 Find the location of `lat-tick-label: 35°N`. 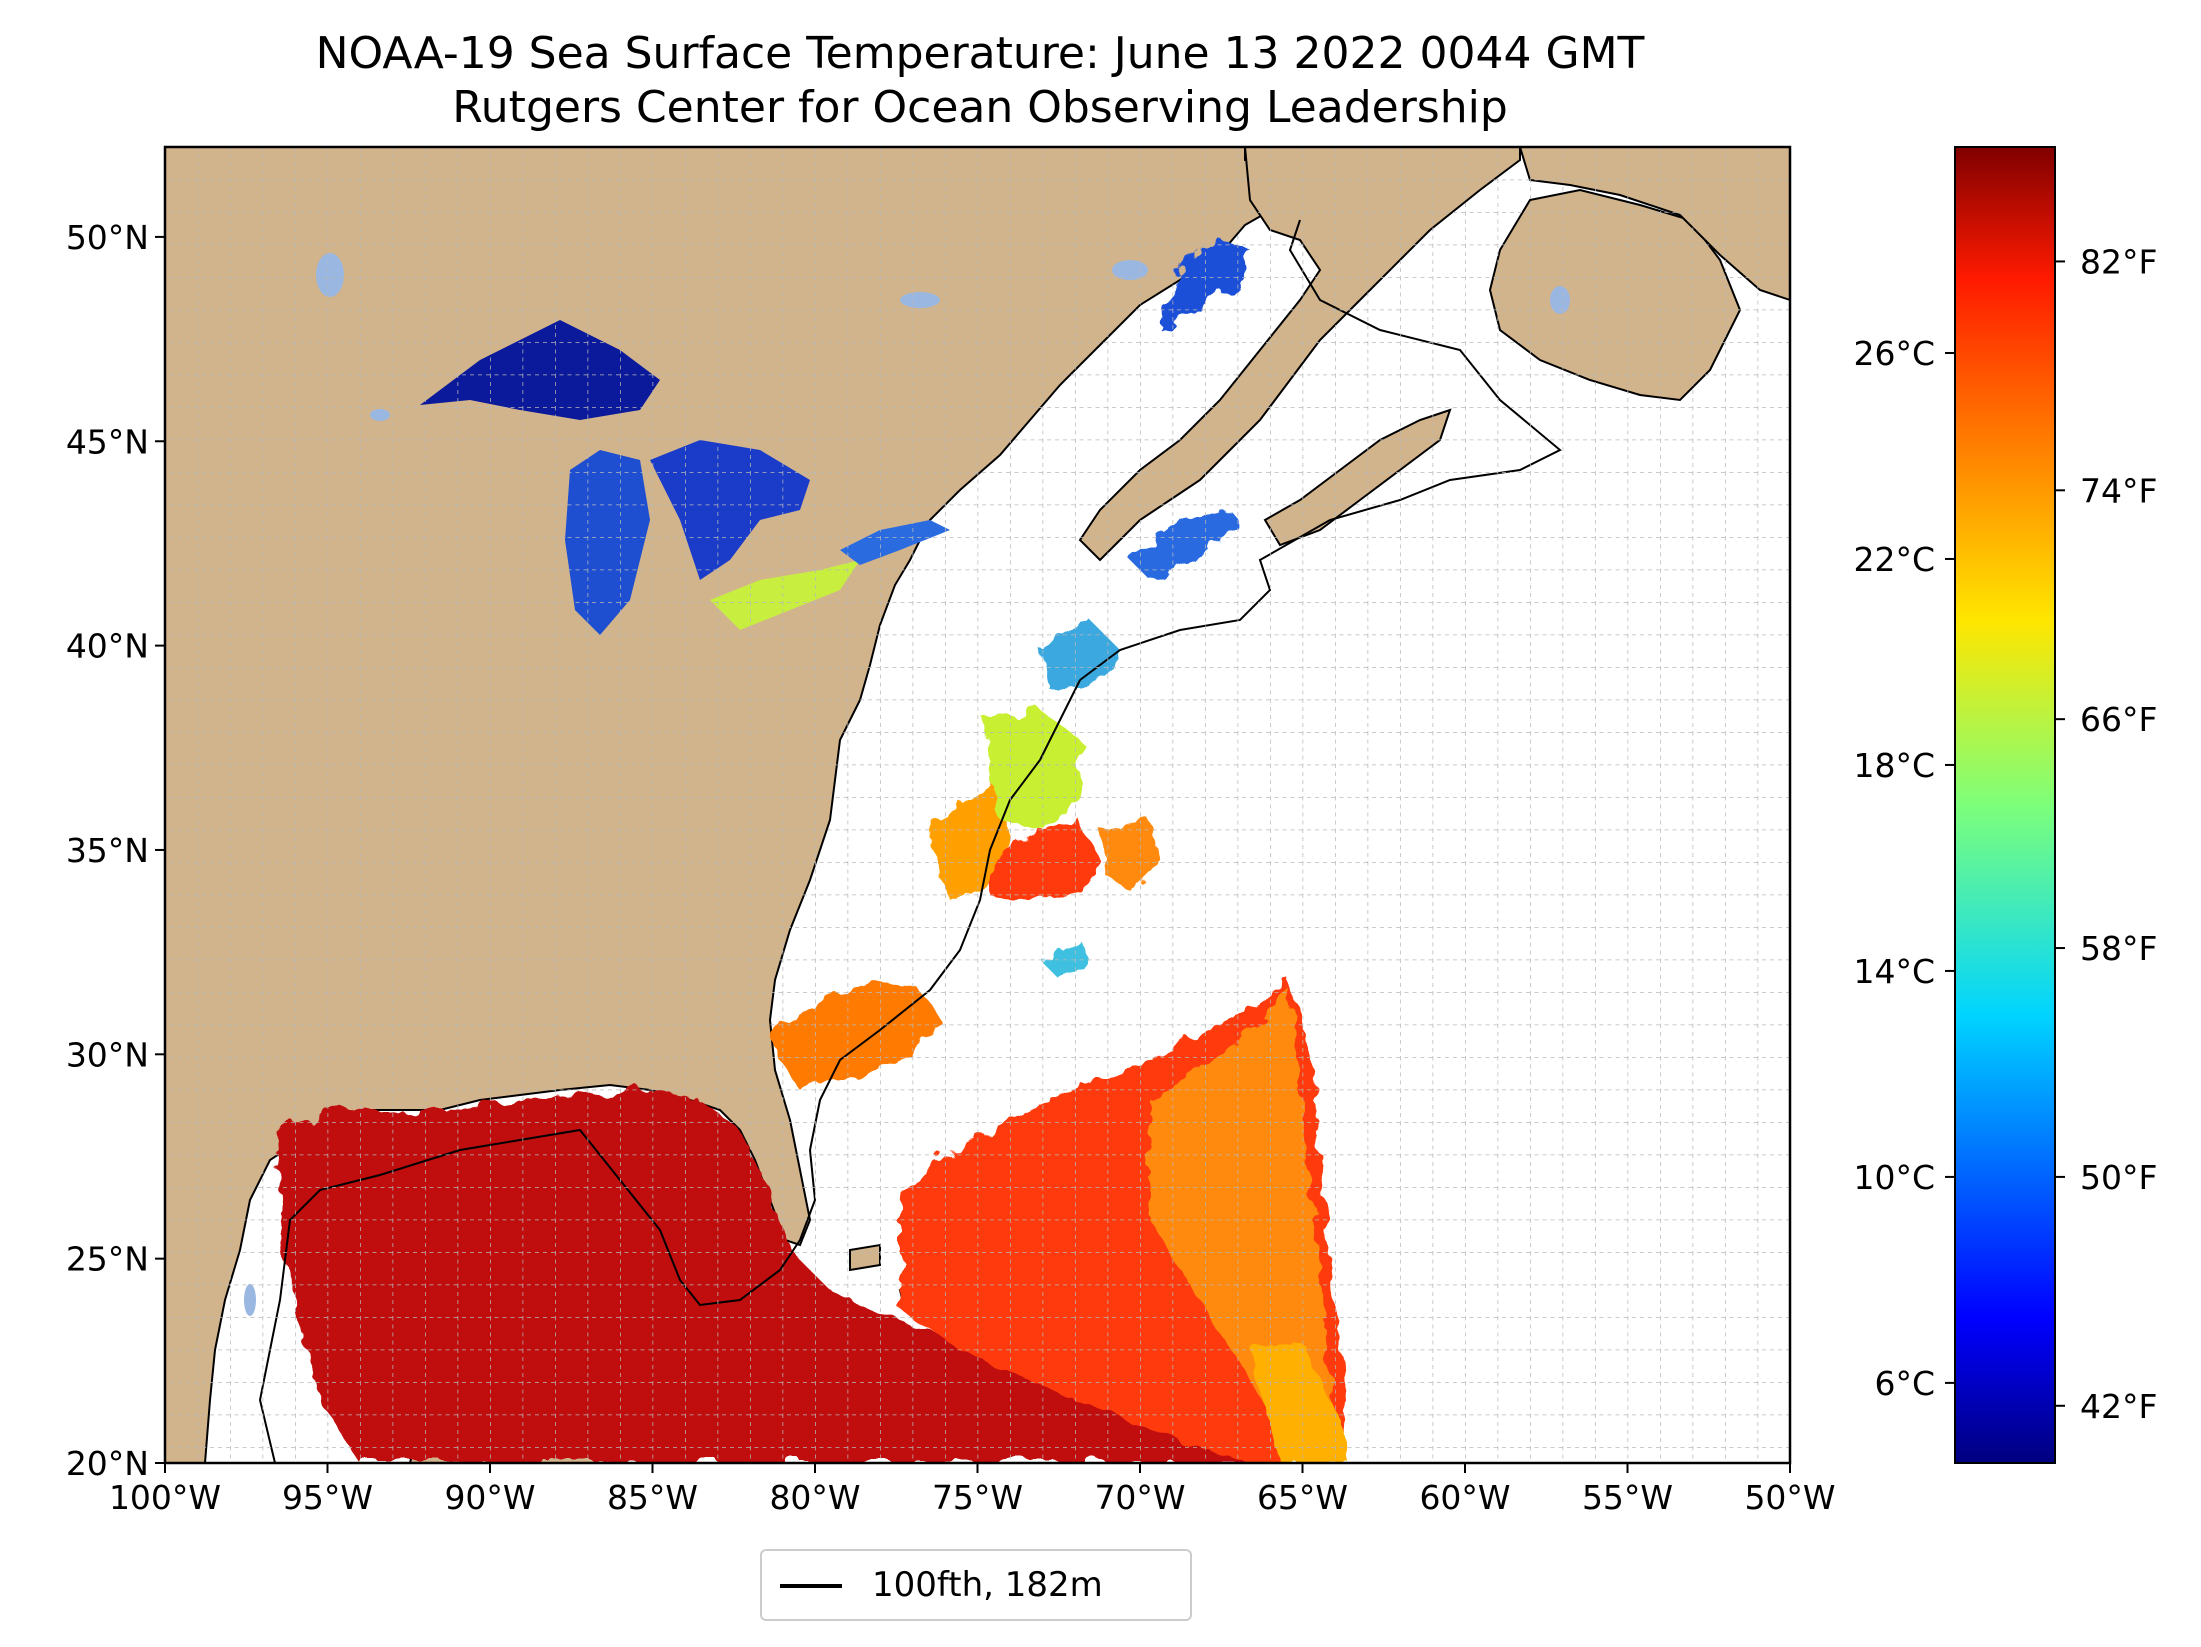

lat-tick-label: 35°N is located at coordinates (107, 850).